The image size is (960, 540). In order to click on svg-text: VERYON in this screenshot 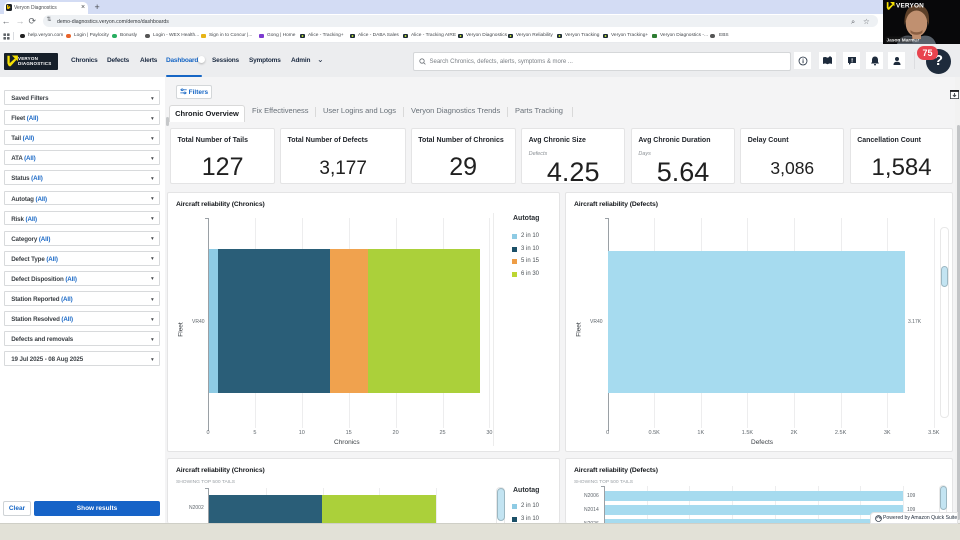, I will do `click(910, 6)`.